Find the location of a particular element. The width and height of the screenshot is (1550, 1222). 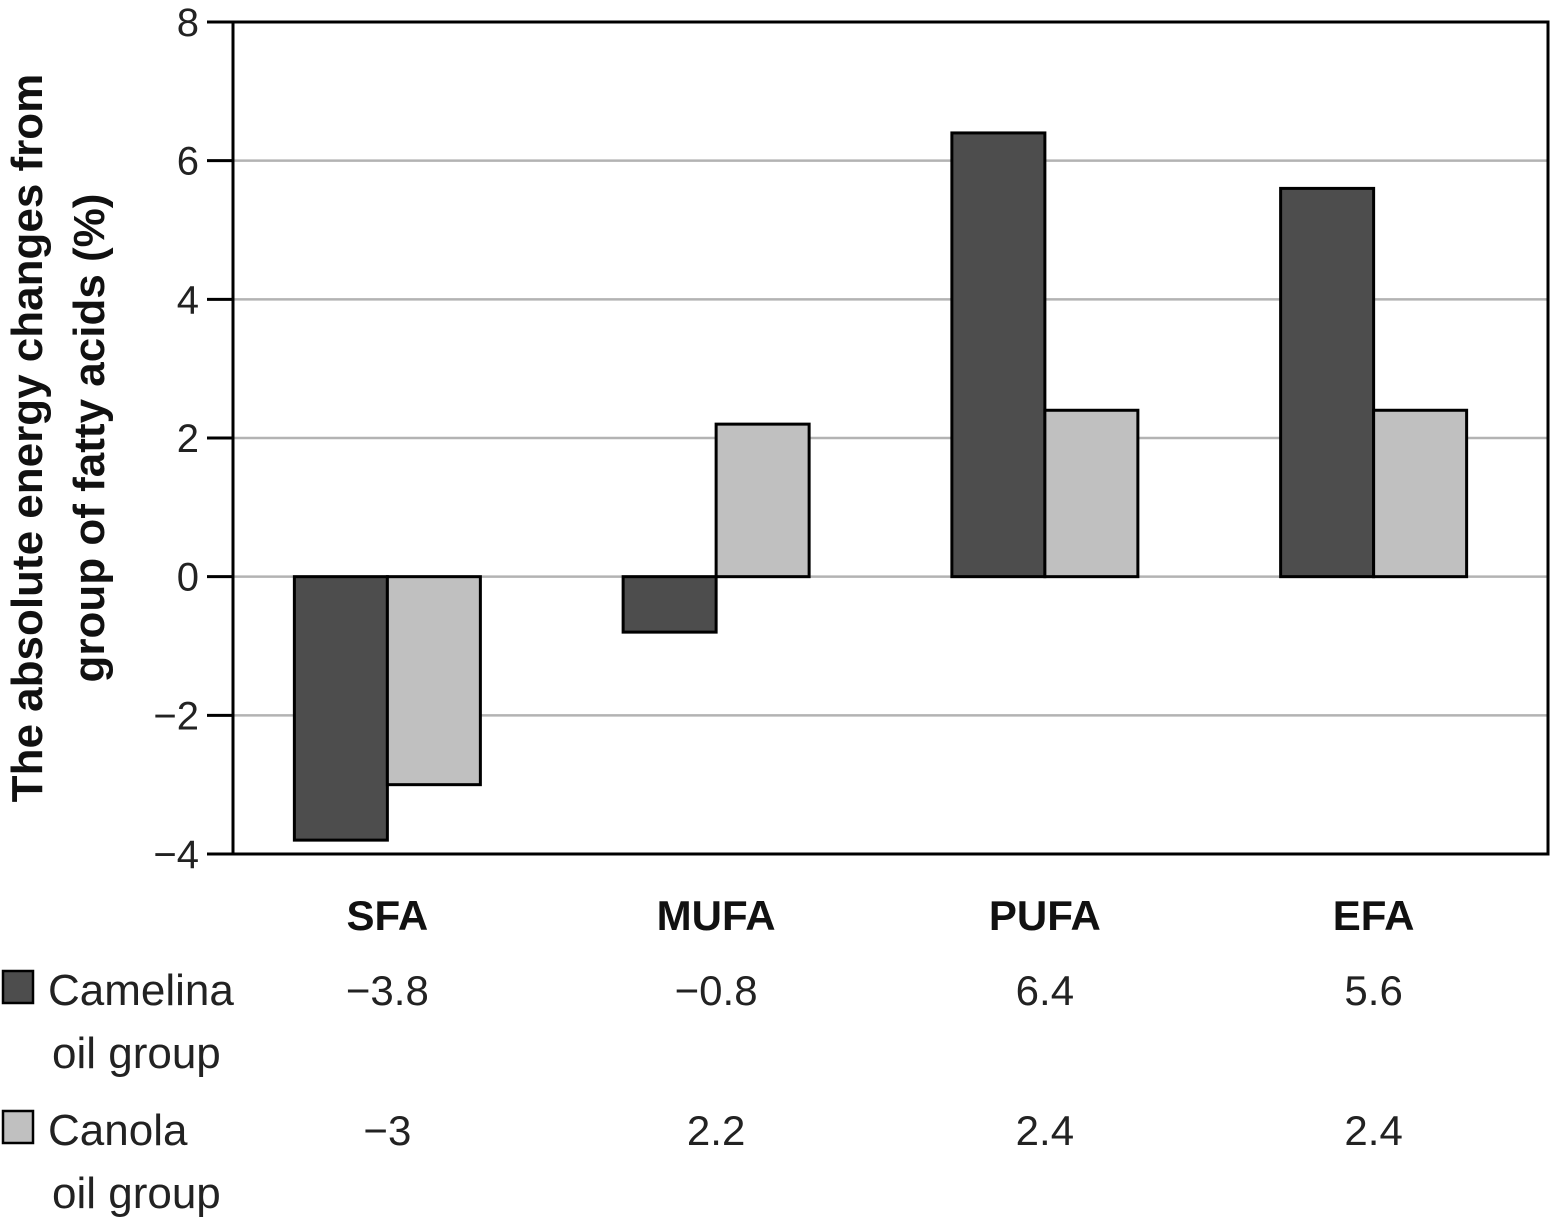

data-label: −0.8 is located at coordinates (716, 990).